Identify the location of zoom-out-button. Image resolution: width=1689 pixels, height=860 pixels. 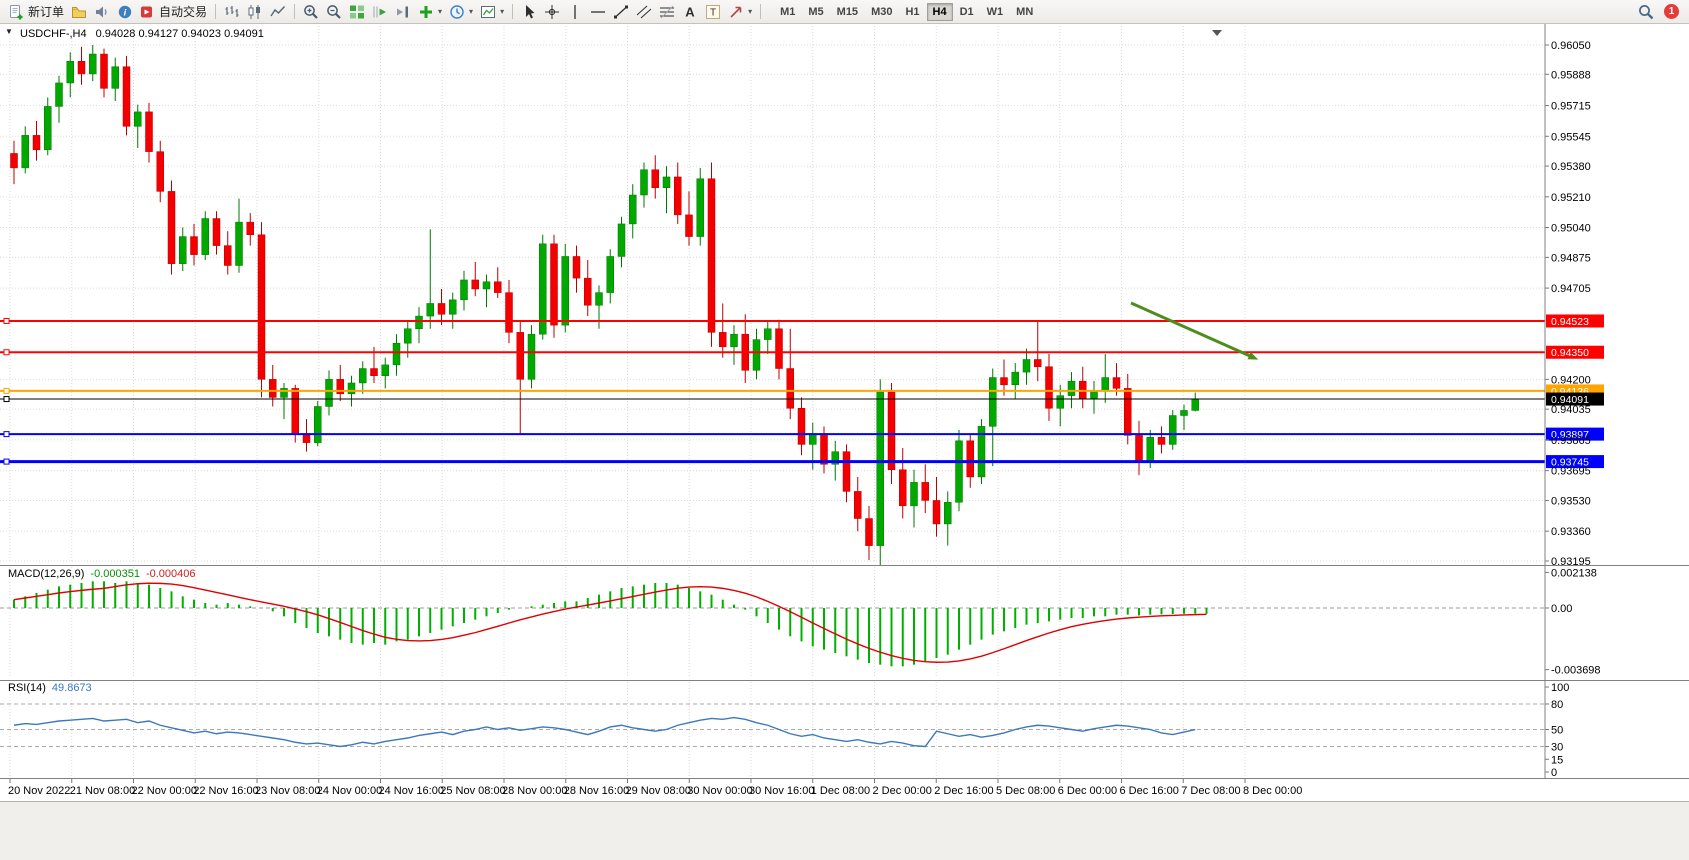
(334, 12).